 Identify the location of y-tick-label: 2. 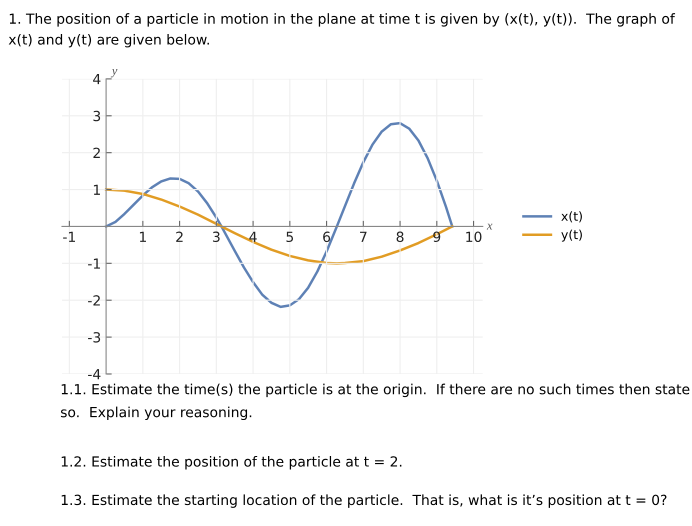
(96, 153).